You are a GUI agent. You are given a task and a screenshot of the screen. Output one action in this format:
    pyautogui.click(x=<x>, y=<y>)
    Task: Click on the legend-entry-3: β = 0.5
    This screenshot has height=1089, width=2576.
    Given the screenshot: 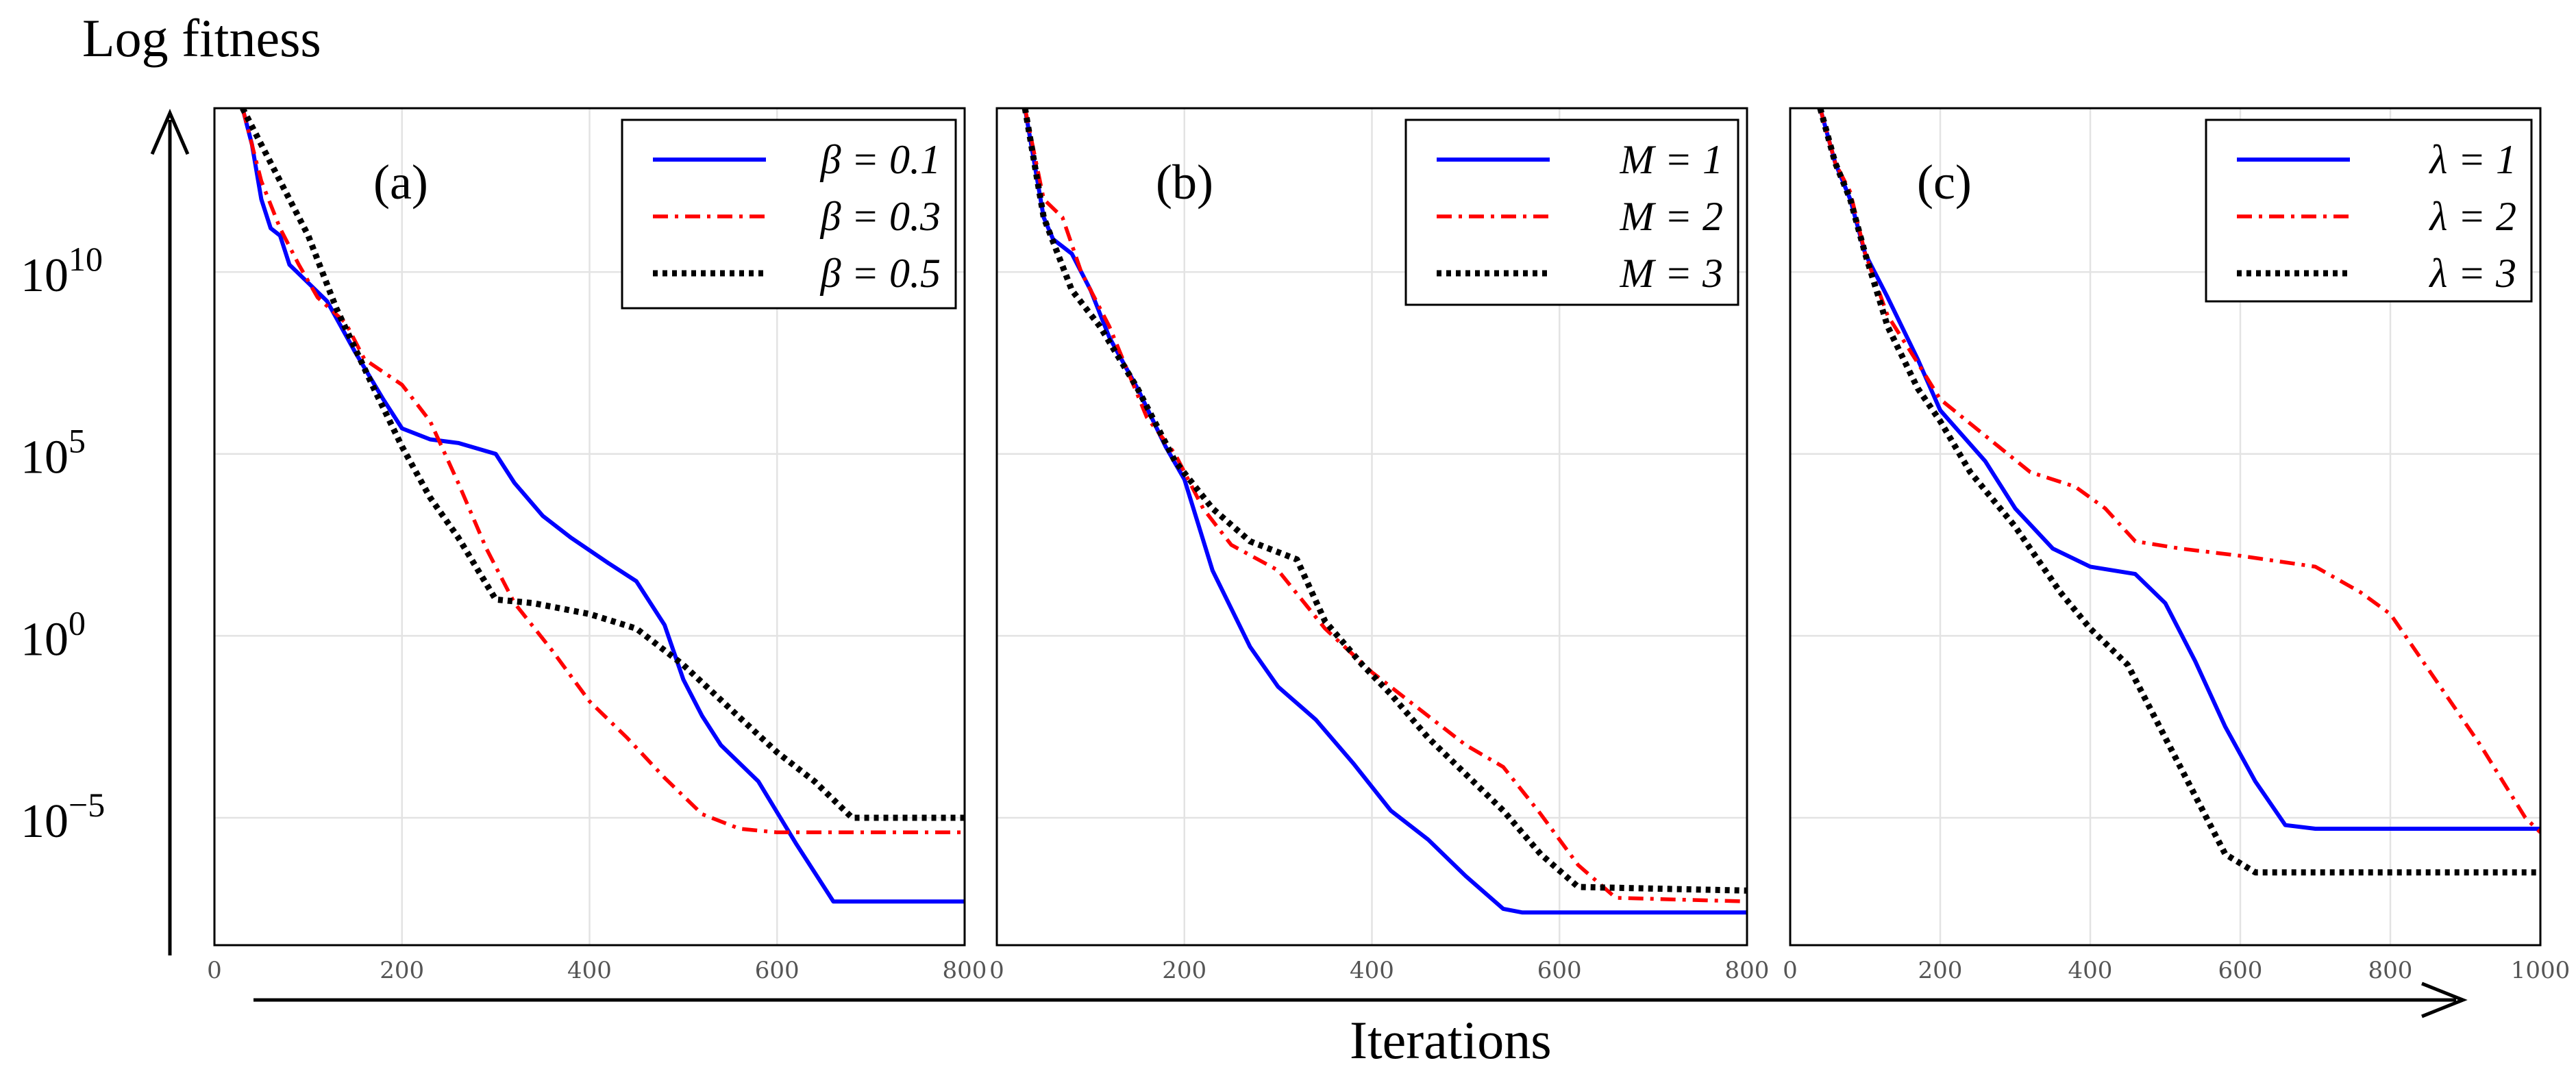 What is the action you would take?
    pyautogui.click(x=880, y=273)
    